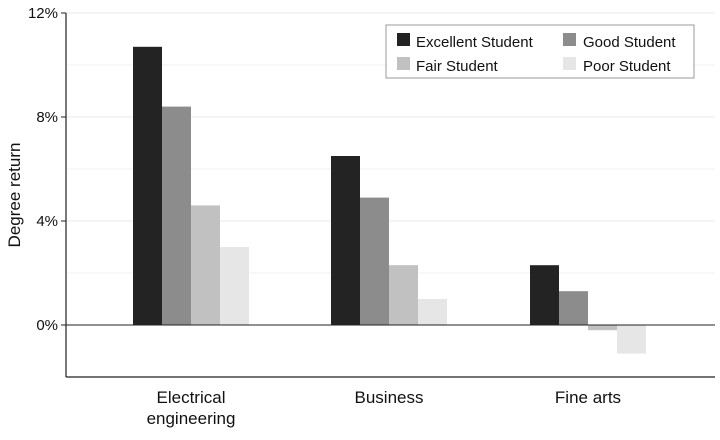 This screenshot has height=440, width=720. What do you see at coordinates (384, 408) in the screenshot?
I see `x-category-labels: Electrical engineering Business Fine arts` at bounding box center [384, 408].